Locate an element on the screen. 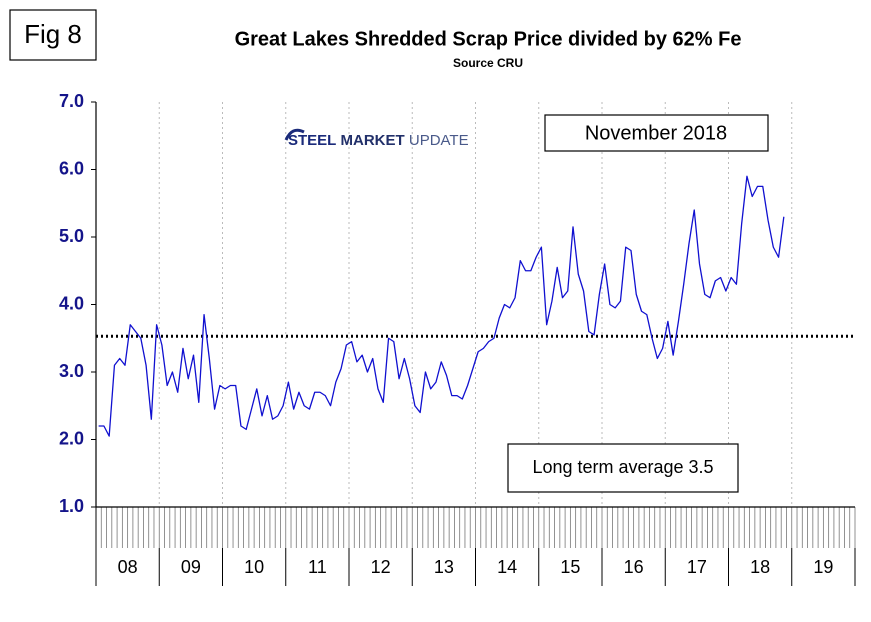 This screenshot has height=622, width=871. y-tick-label: 6.0 is located at coordinates (71, 168).